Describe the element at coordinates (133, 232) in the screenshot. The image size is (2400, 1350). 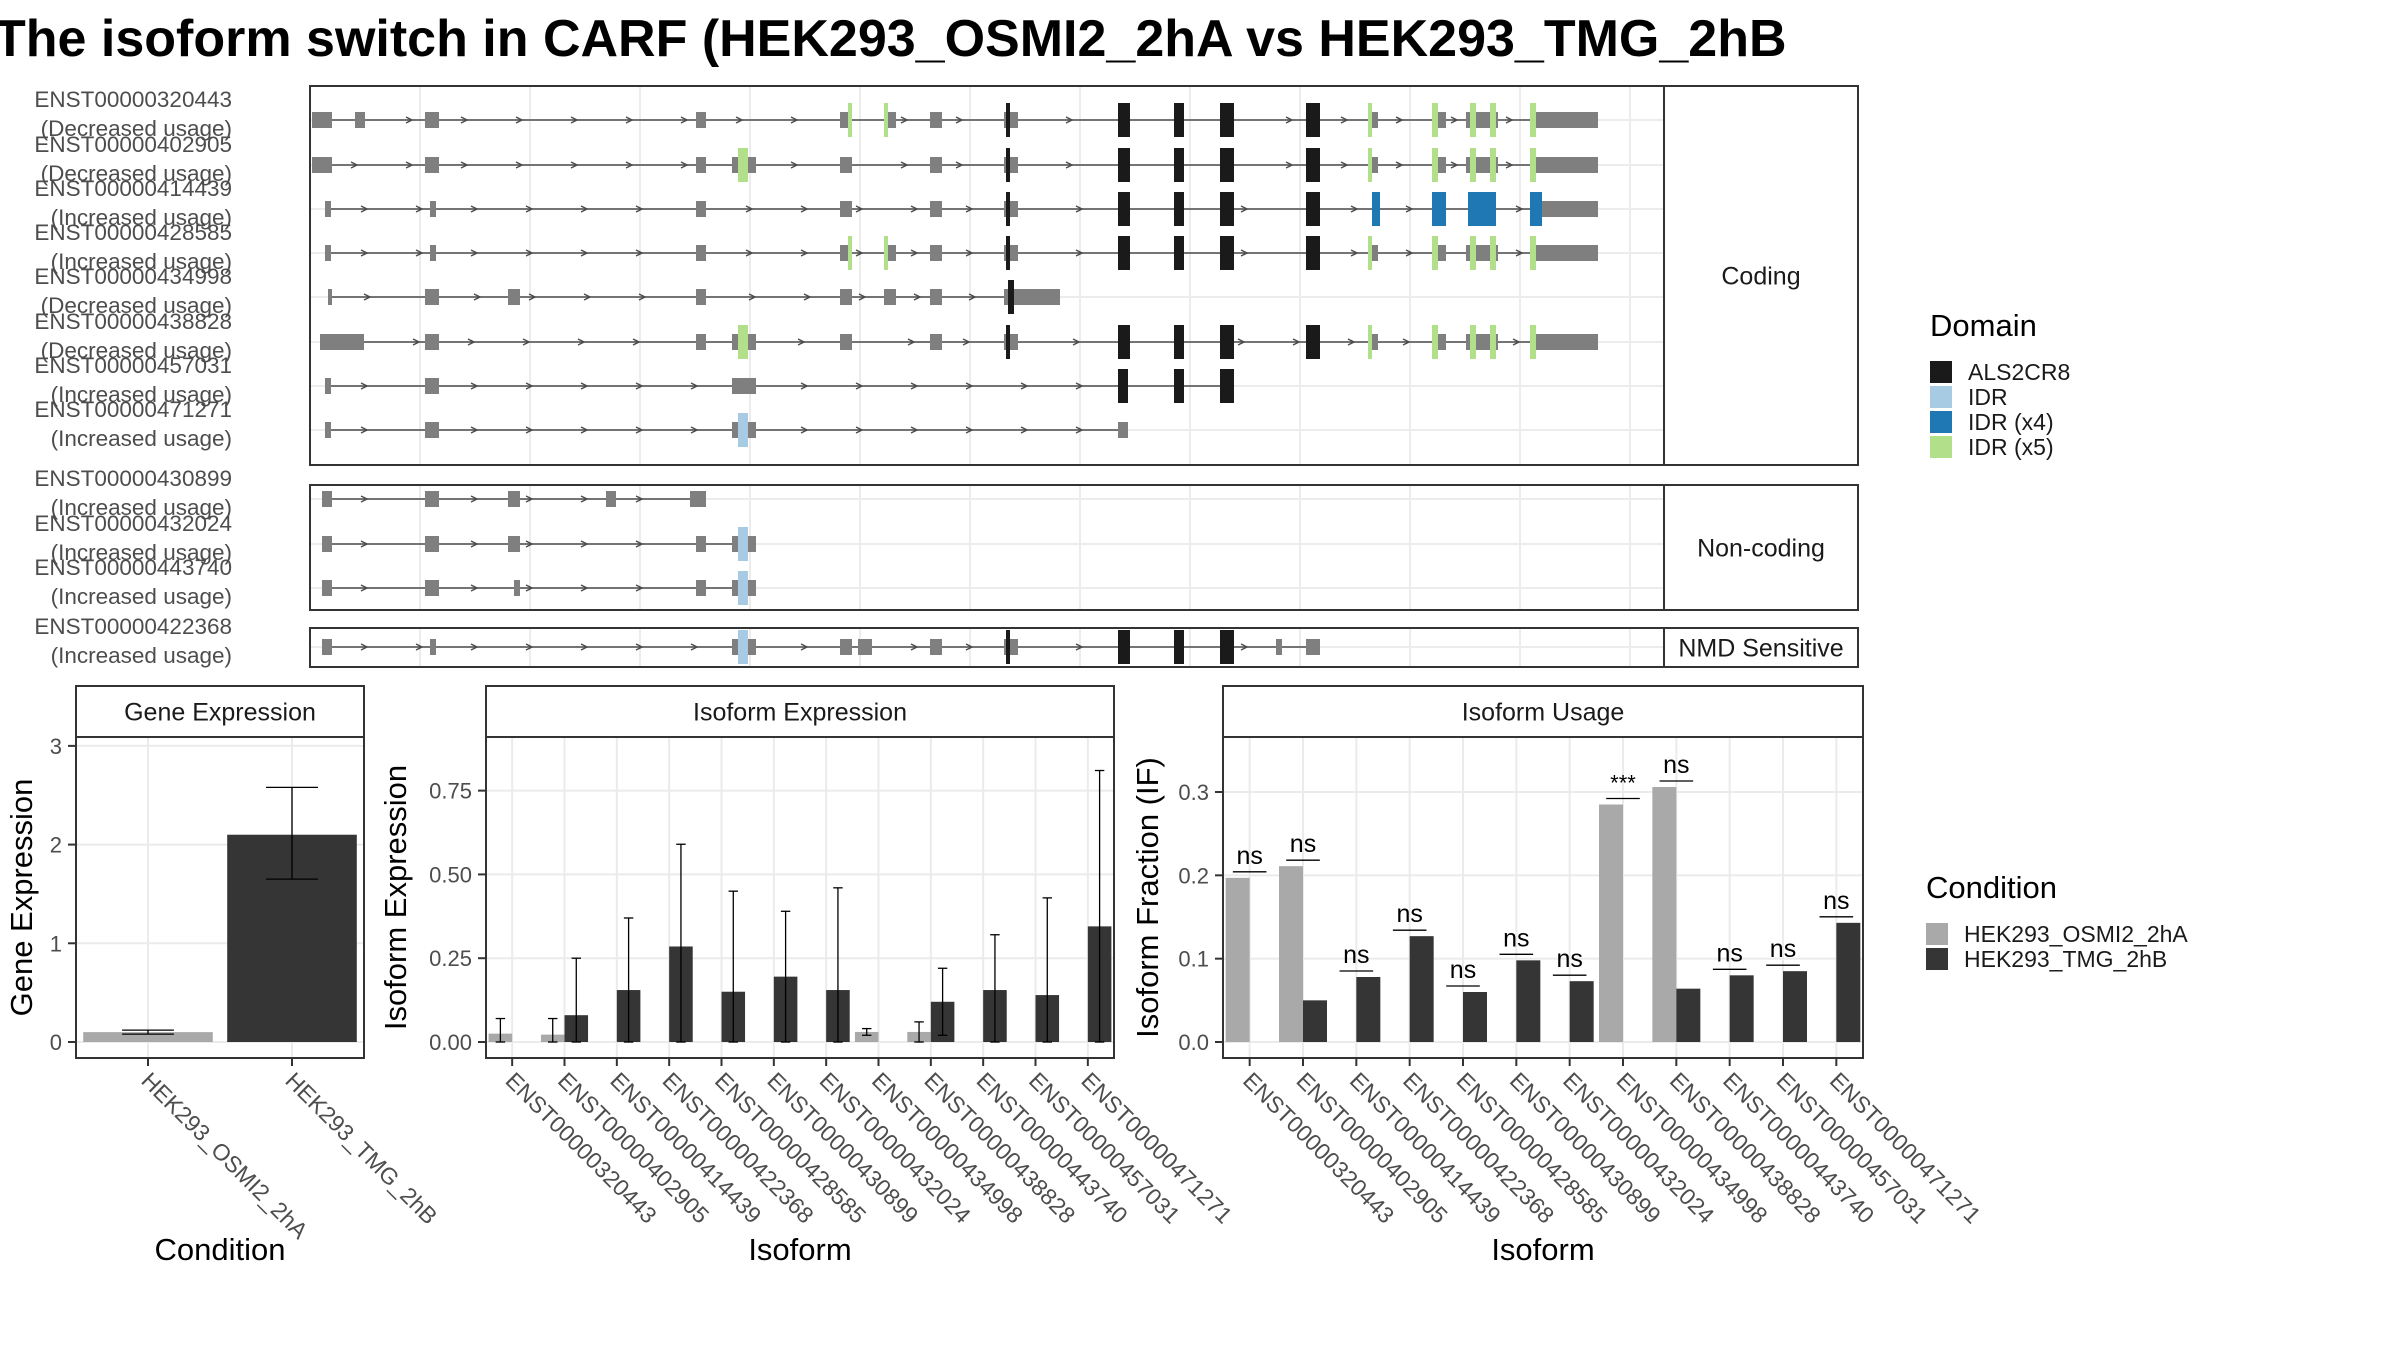
I see `transcript-id: ENST00000428585` at that location.